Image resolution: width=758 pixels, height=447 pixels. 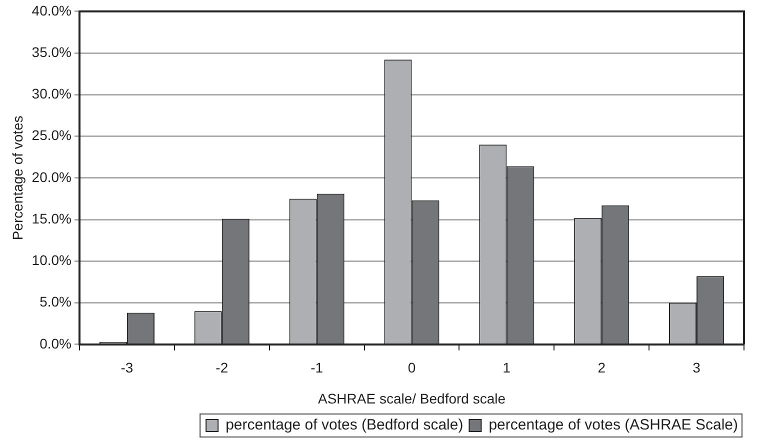 What do you see at coordinates (222, 368) in the screenshot?
I see `x-tick-label: -2` at bounding box center [222, 368].